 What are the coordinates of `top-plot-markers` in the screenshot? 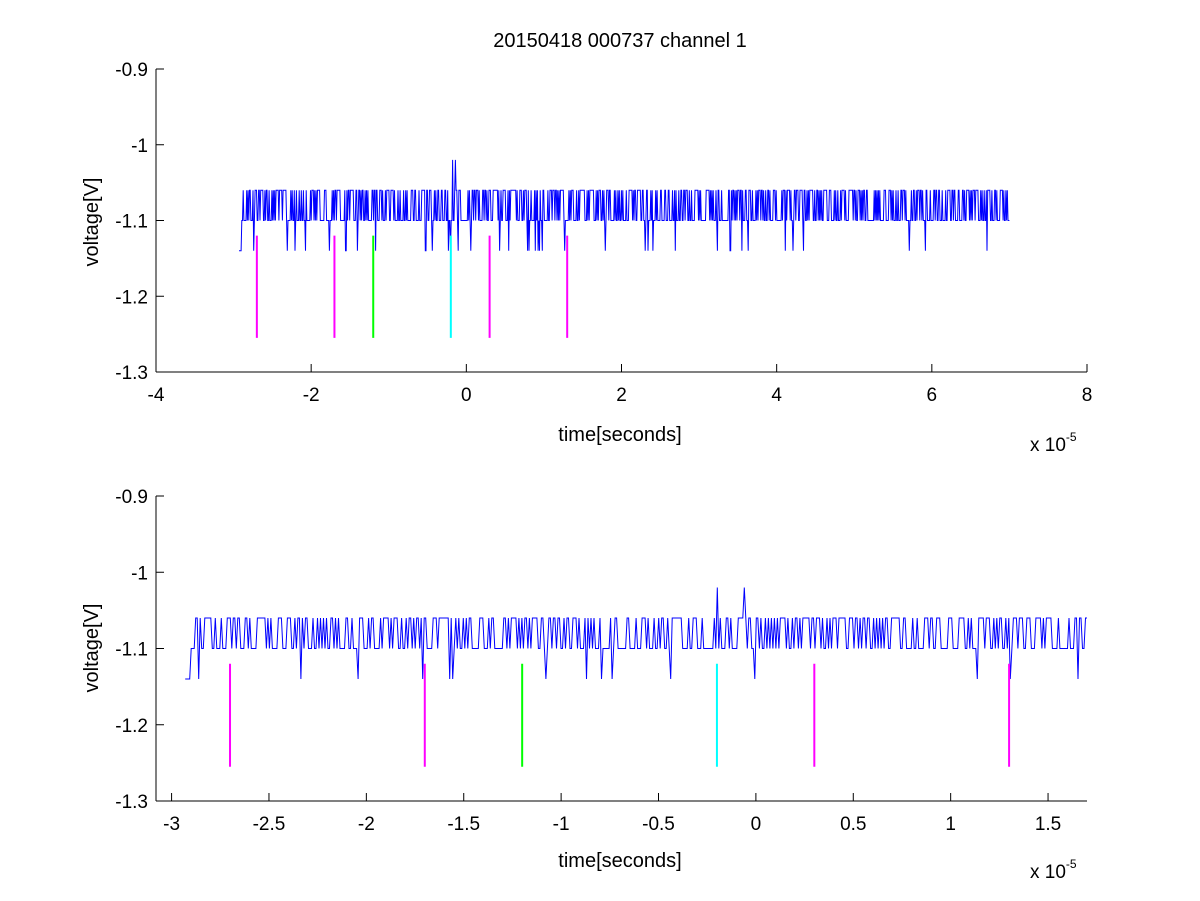 It's located at (412, 286).